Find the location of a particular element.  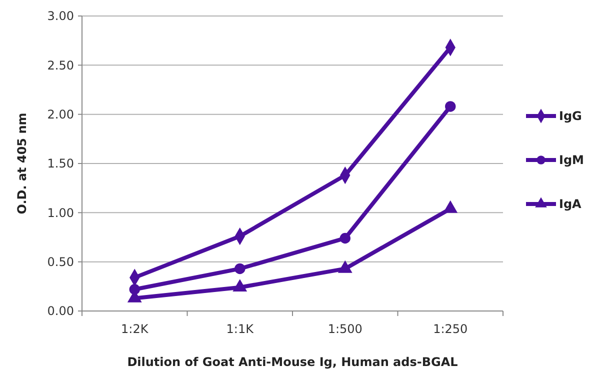

x-tick-label: 1:250 is located at coordinates (450, 329).